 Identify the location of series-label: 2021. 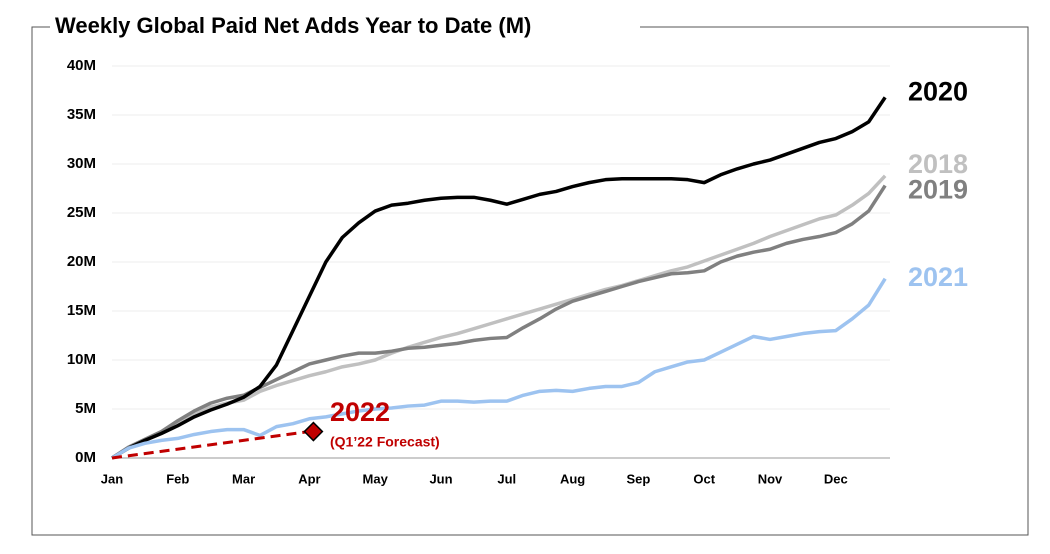
(938, 277).